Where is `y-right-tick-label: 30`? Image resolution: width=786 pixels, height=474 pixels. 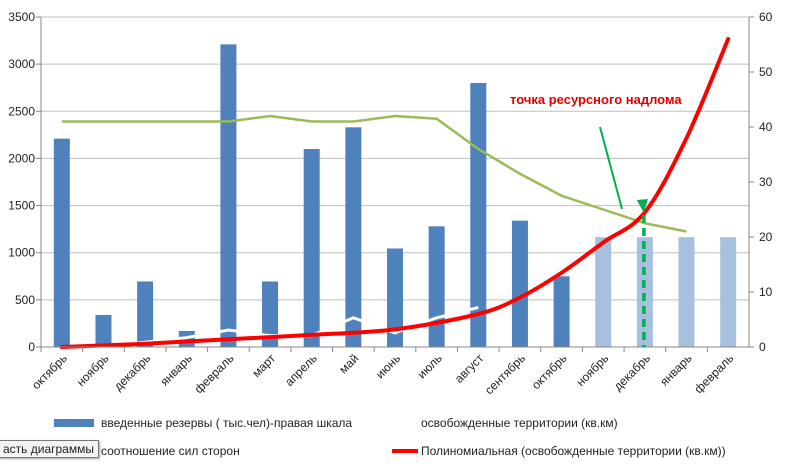 y-right-tick-label: 30 is located at coordinates (766, 182).